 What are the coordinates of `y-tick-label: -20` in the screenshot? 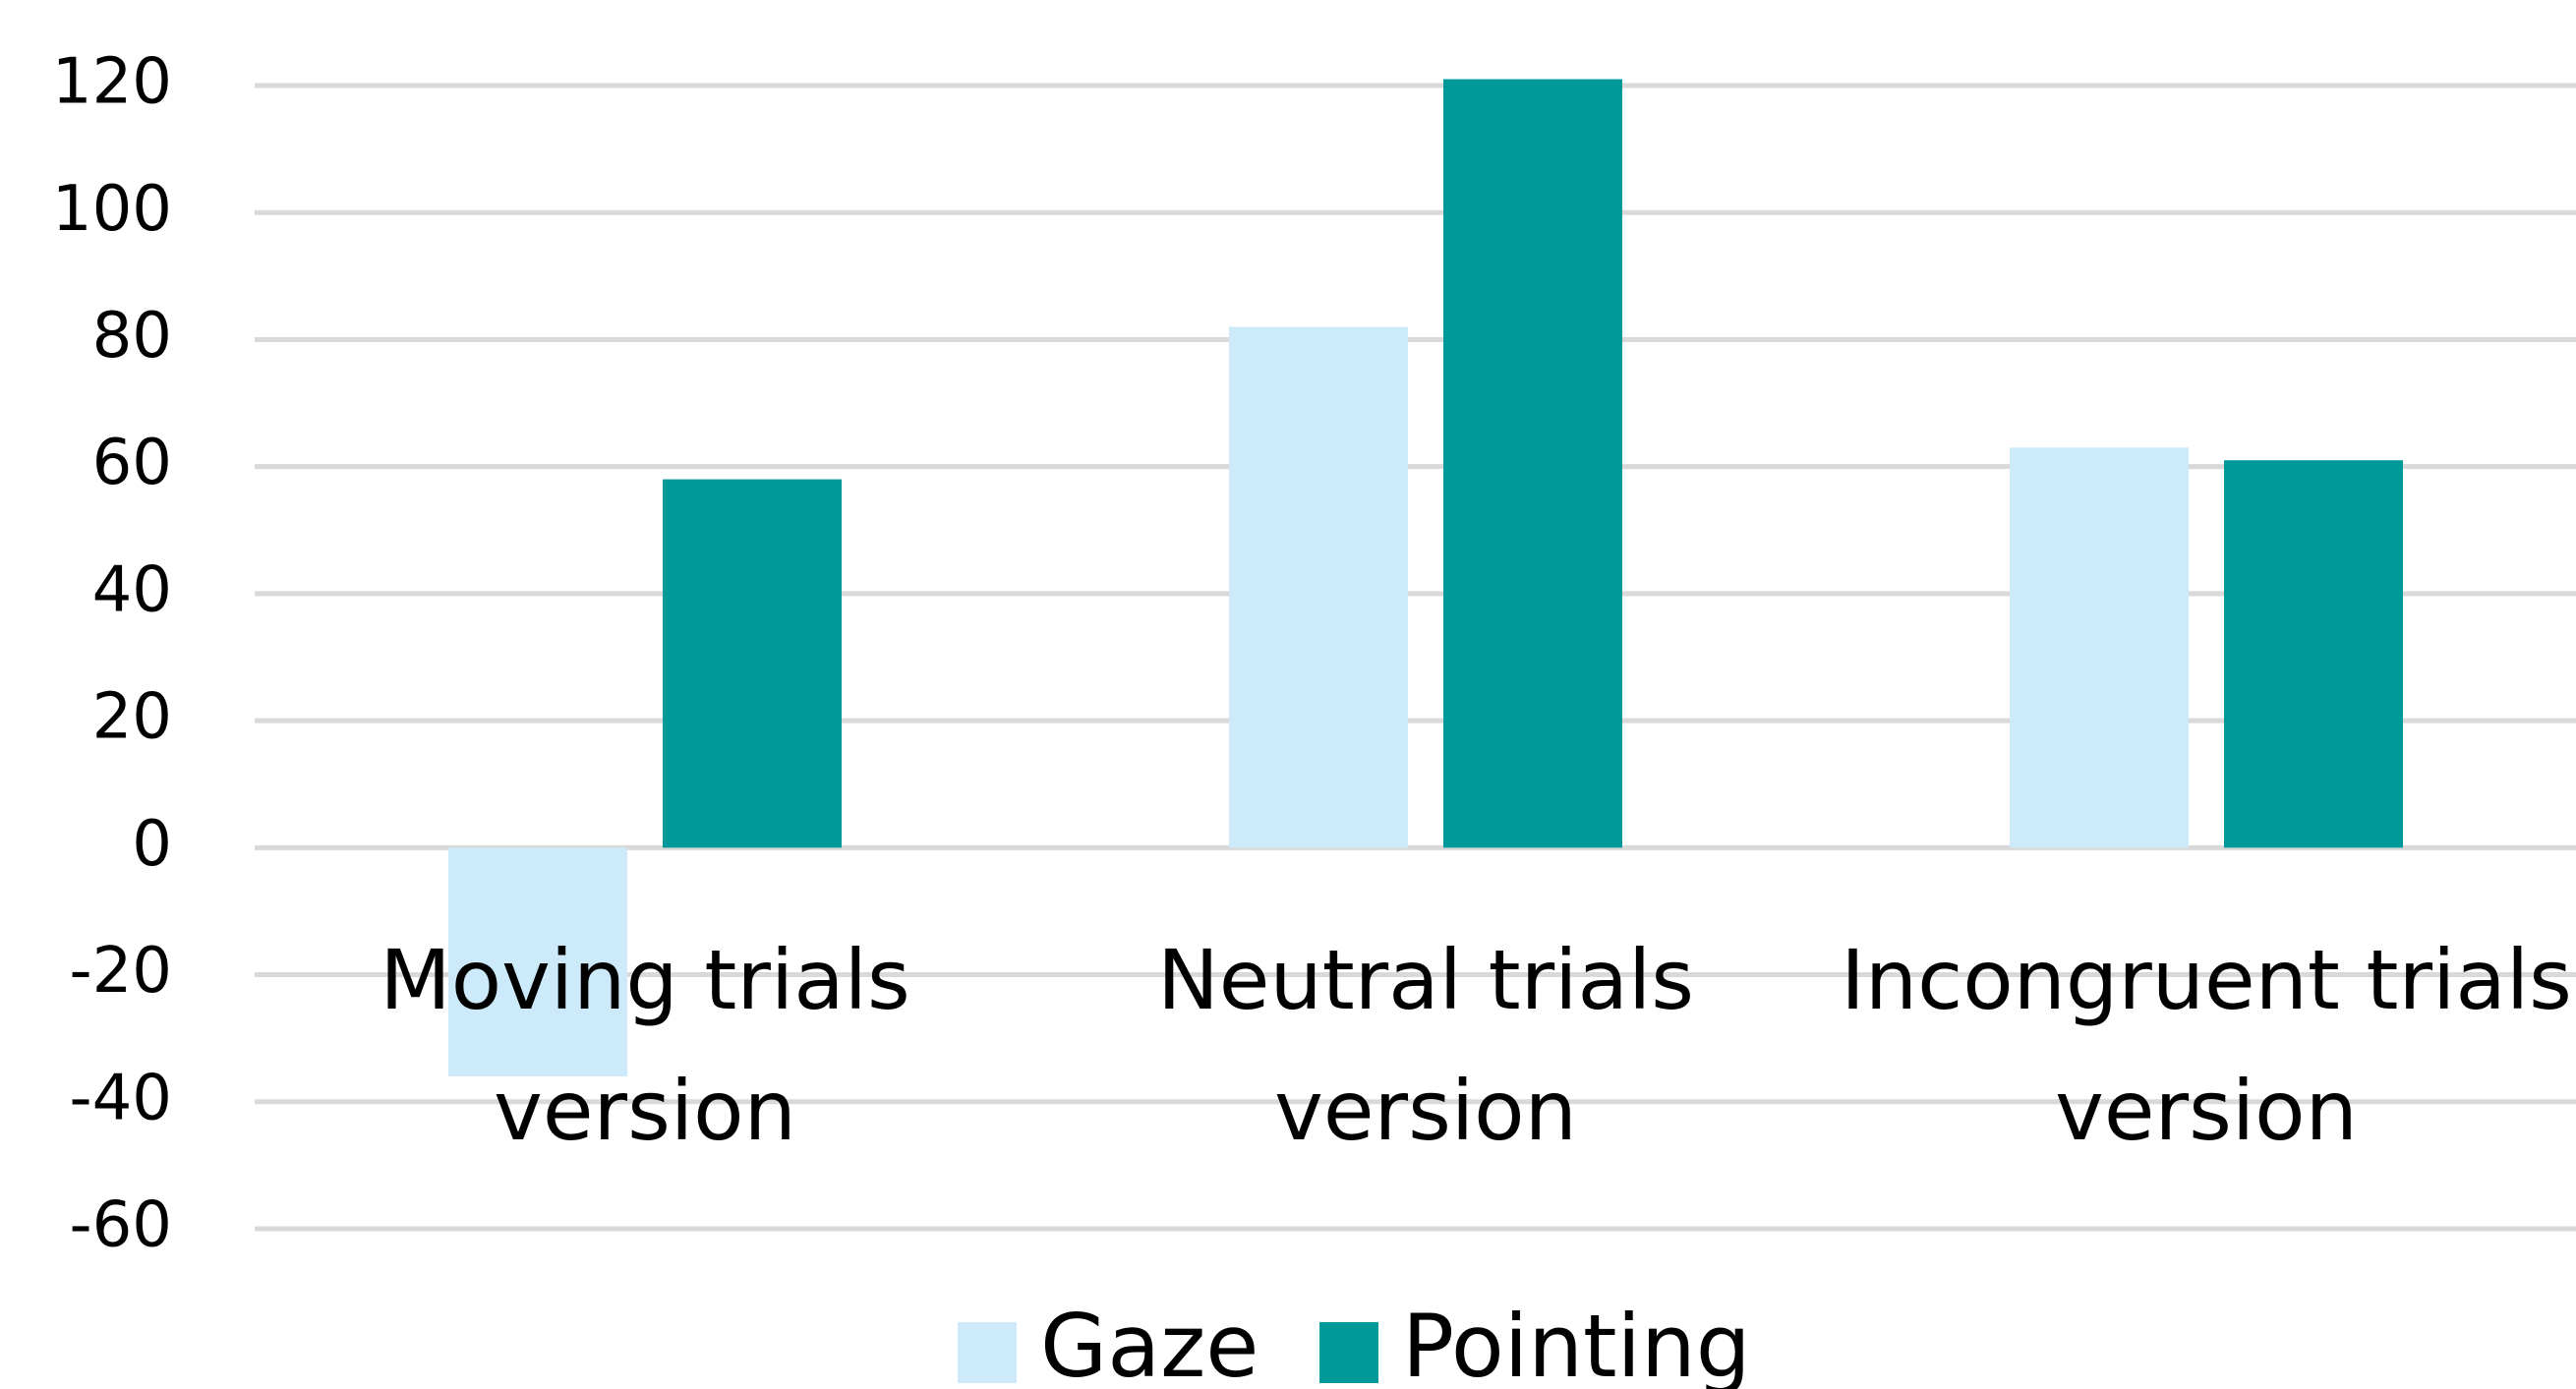 It's located at (120, 972).